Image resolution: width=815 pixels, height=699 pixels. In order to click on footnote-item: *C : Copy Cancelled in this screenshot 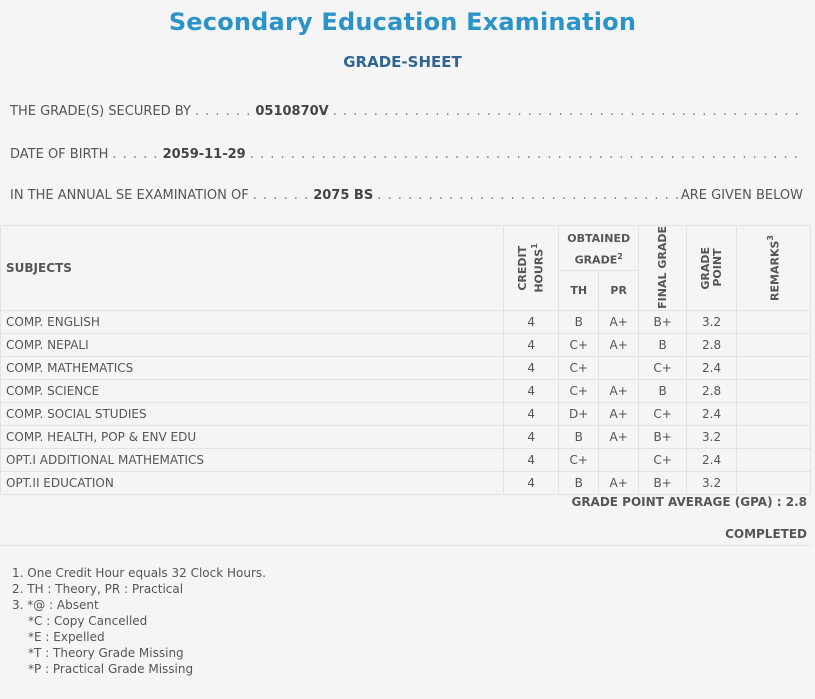, I will do `click(88, 621)`.